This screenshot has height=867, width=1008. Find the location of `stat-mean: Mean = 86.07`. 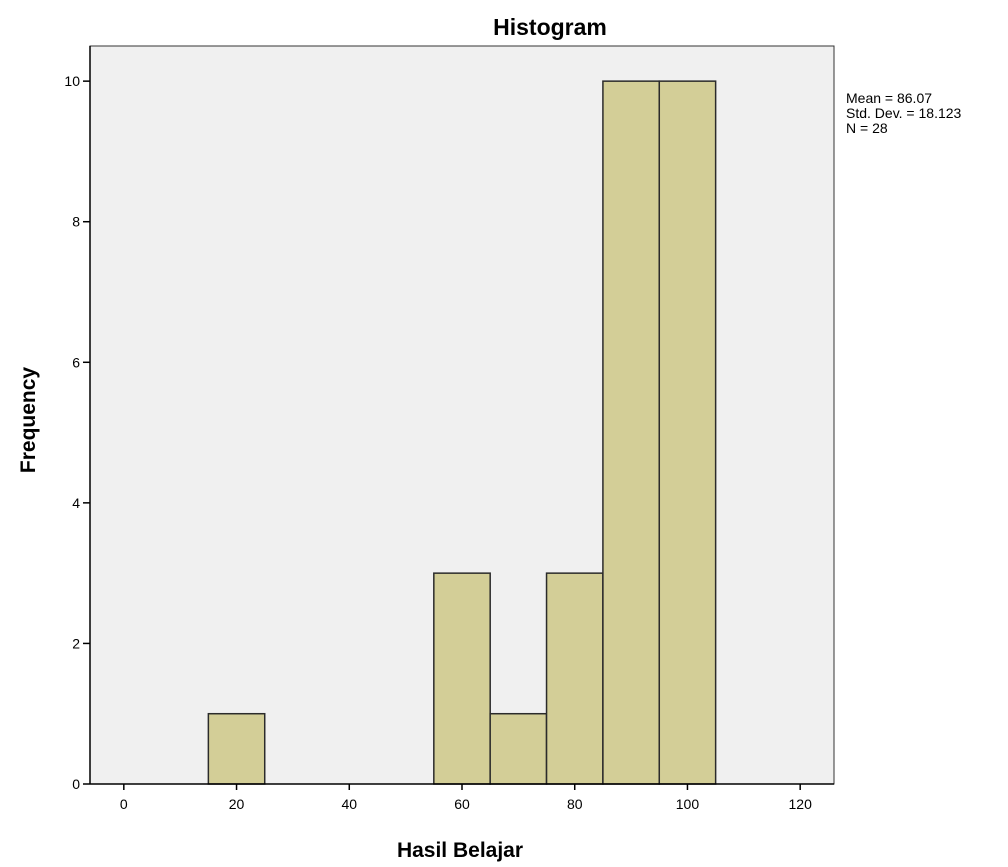

stat-mean: Mean = 86.07 is located at coordinates (889, 98).